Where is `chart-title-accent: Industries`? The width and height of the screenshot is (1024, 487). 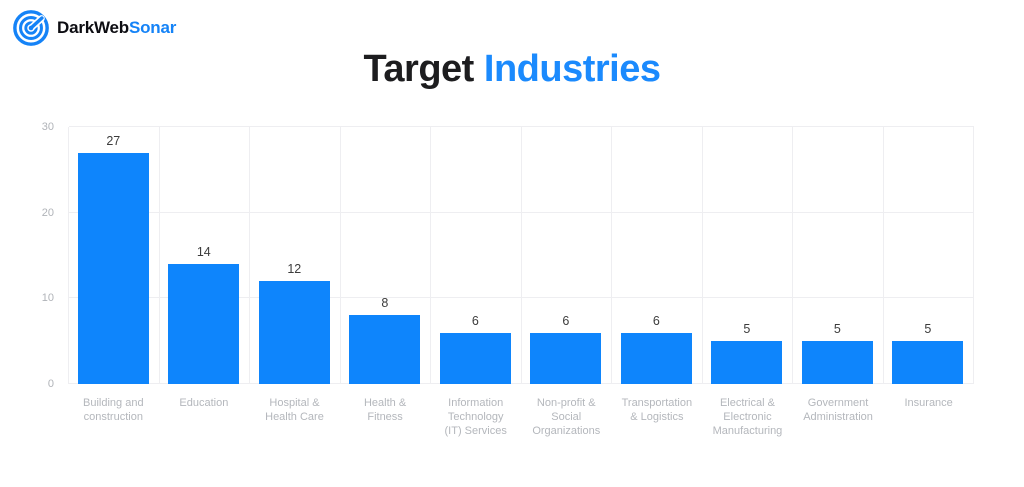 chart-title-accent: Industries is located at coordinates (572, 69).